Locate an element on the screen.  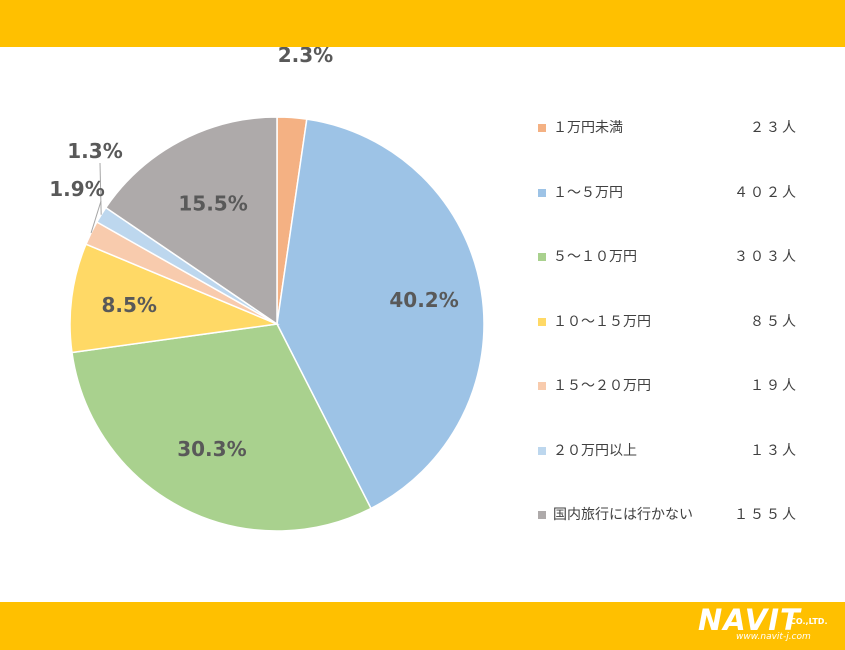
bottom-banner is located at coordinates (422, 626).